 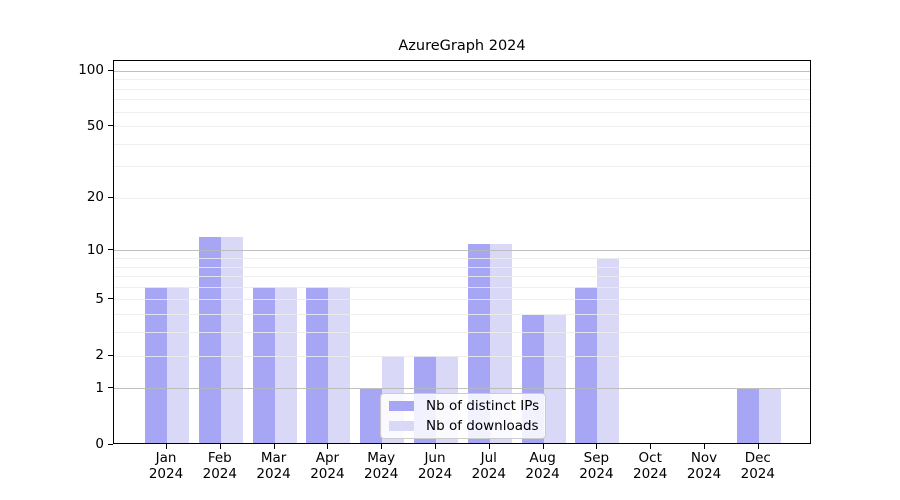 I want to click on x-tick-mark-mar, so click(x=274, y=446).